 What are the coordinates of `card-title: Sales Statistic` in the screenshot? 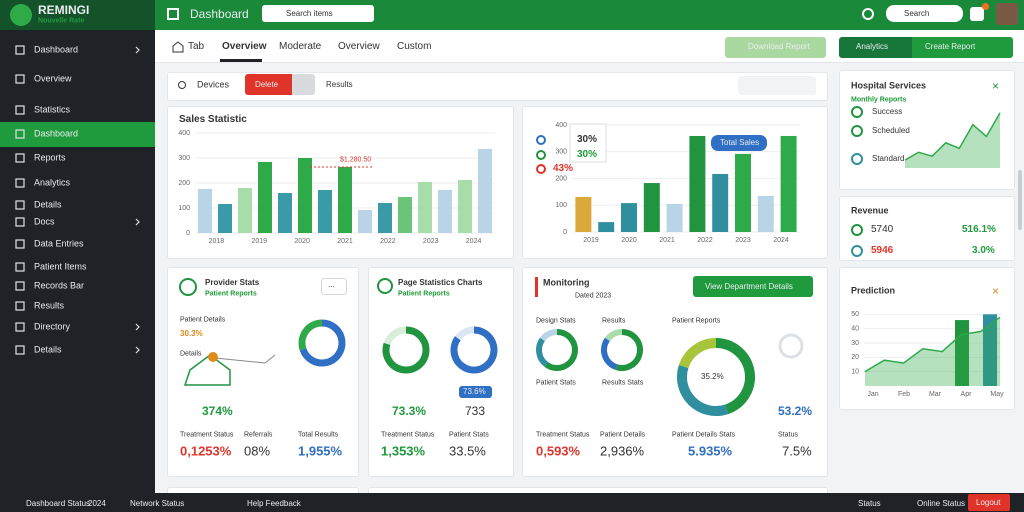 It's located at (213, 119).